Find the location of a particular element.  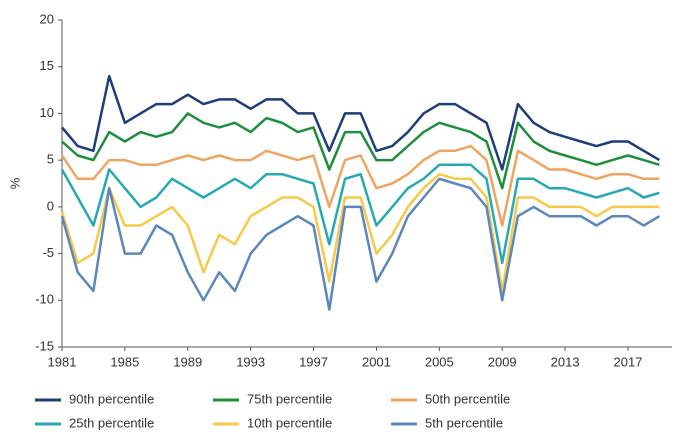

y-tick-label: 10 is located at coordinates (47, 112).